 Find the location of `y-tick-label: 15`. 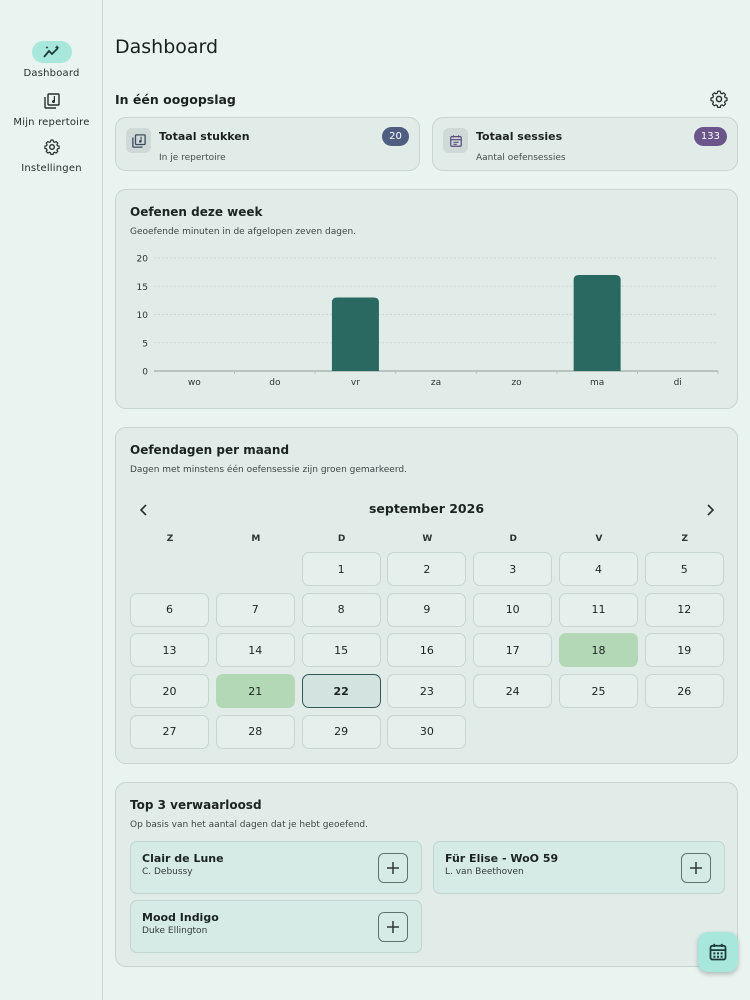

y-tick-label: 15 is located at coordinates (142, 288).